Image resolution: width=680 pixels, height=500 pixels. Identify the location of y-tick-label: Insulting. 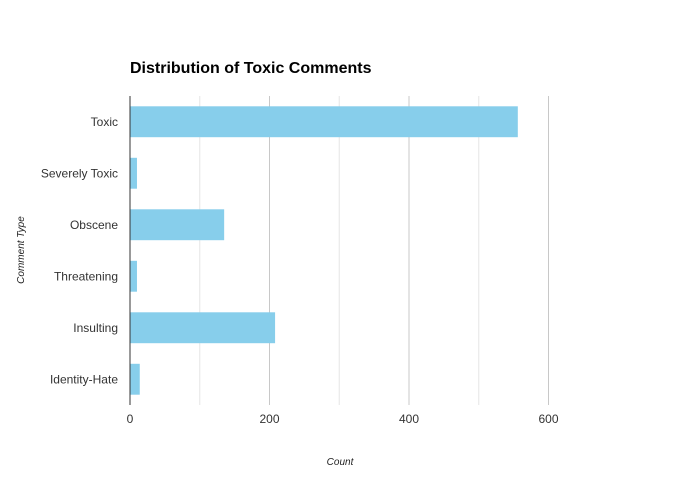
(95, 328).